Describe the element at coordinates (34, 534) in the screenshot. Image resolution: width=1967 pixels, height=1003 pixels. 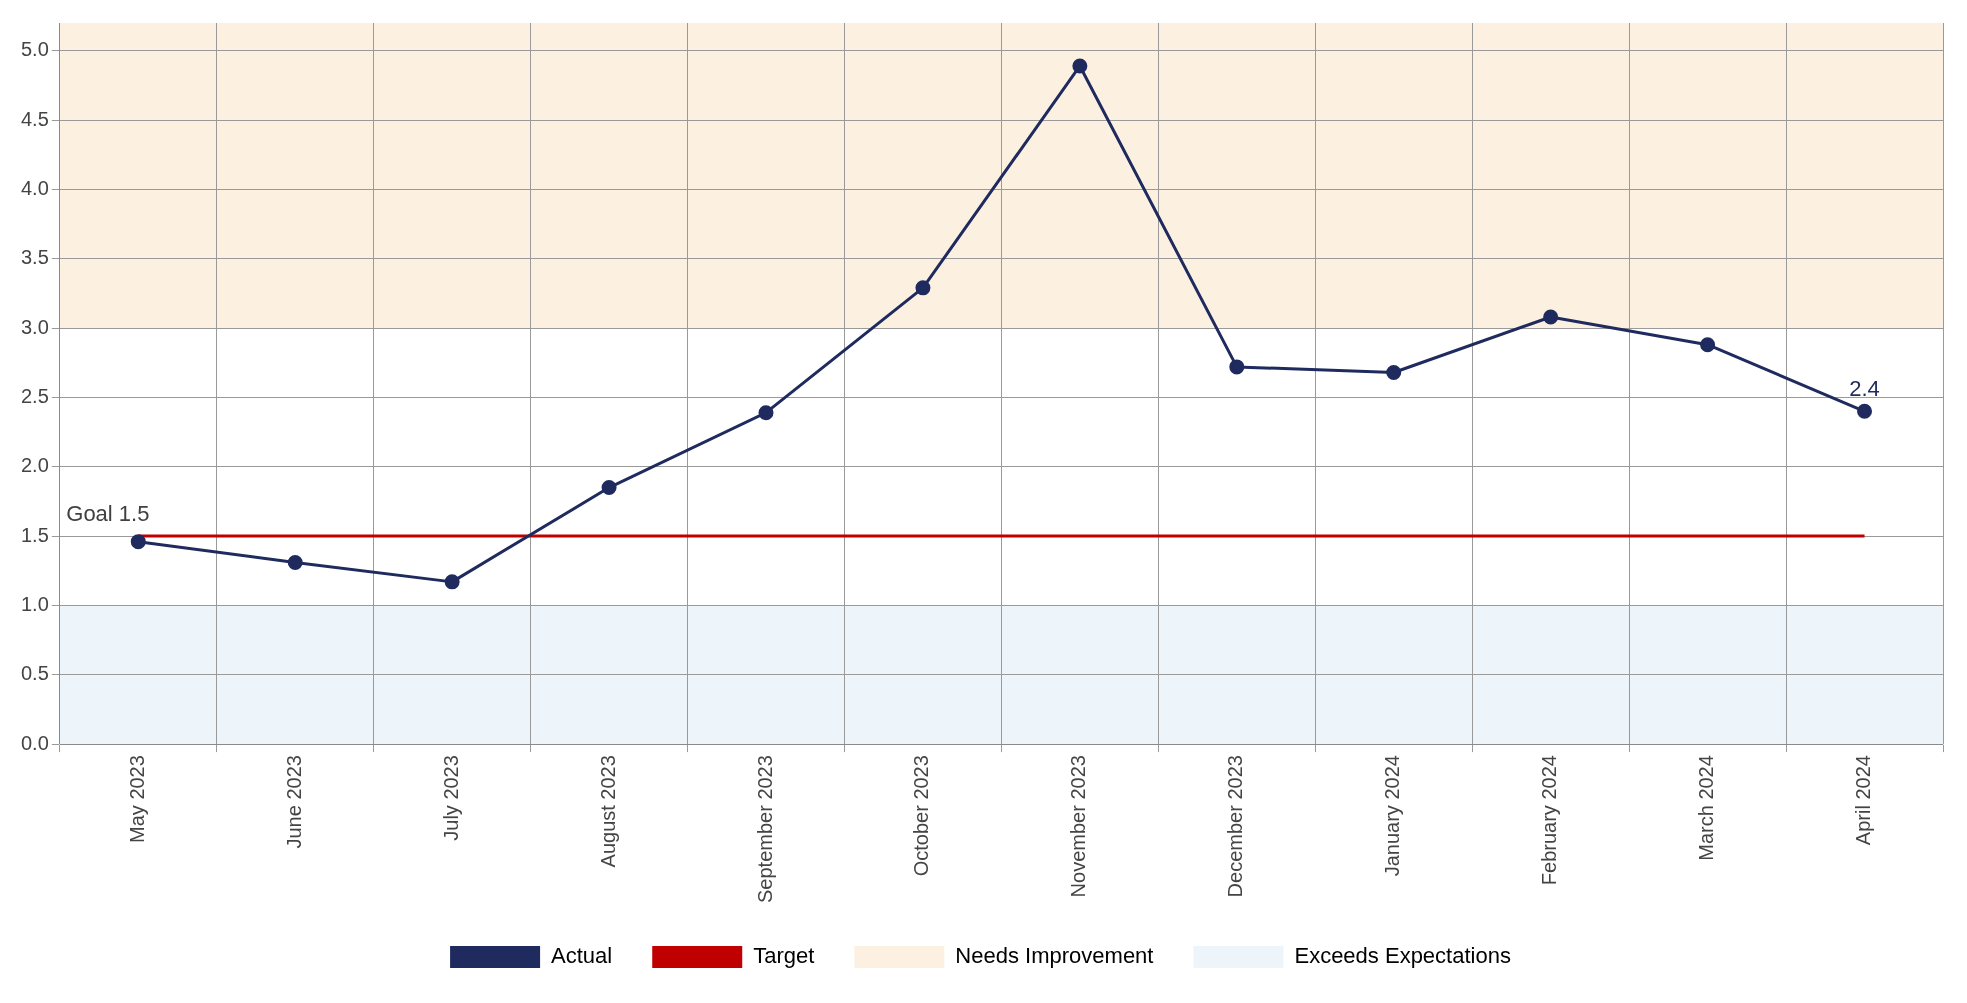
I see `y-tick-label: 1.5` at that location.